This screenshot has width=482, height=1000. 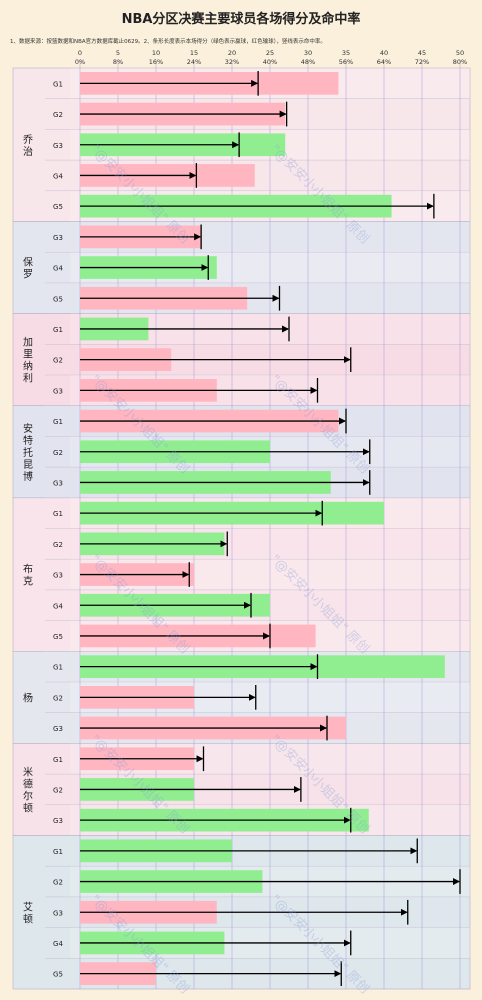 What do you see at coordinates (460, 62) in the screenshot?
I see `x-tick-pct-label: 80%` at bounding box center [460, 62].